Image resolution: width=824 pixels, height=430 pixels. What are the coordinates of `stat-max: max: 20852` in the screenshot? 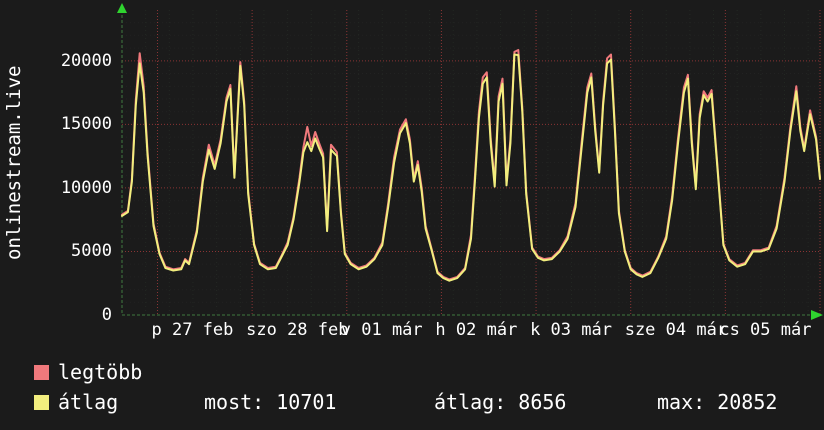 It's located at (717, 402).